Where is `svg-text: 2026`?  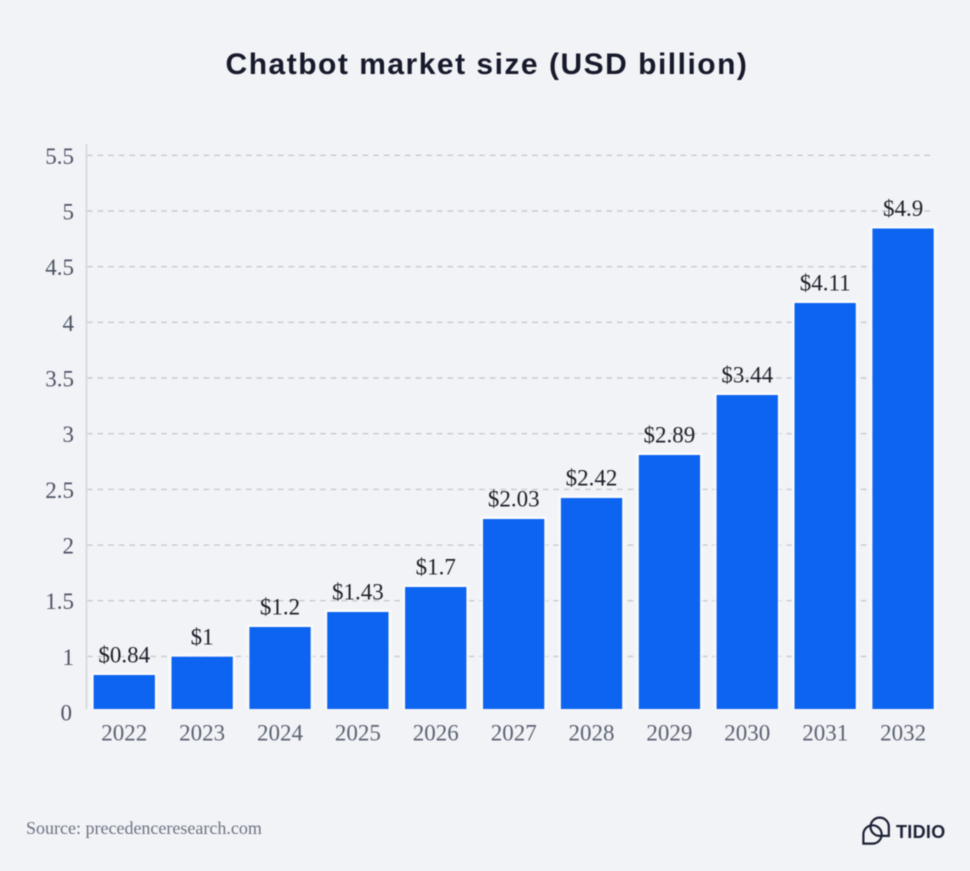 svg-text: 2026 is located at coordinates (436, 732).